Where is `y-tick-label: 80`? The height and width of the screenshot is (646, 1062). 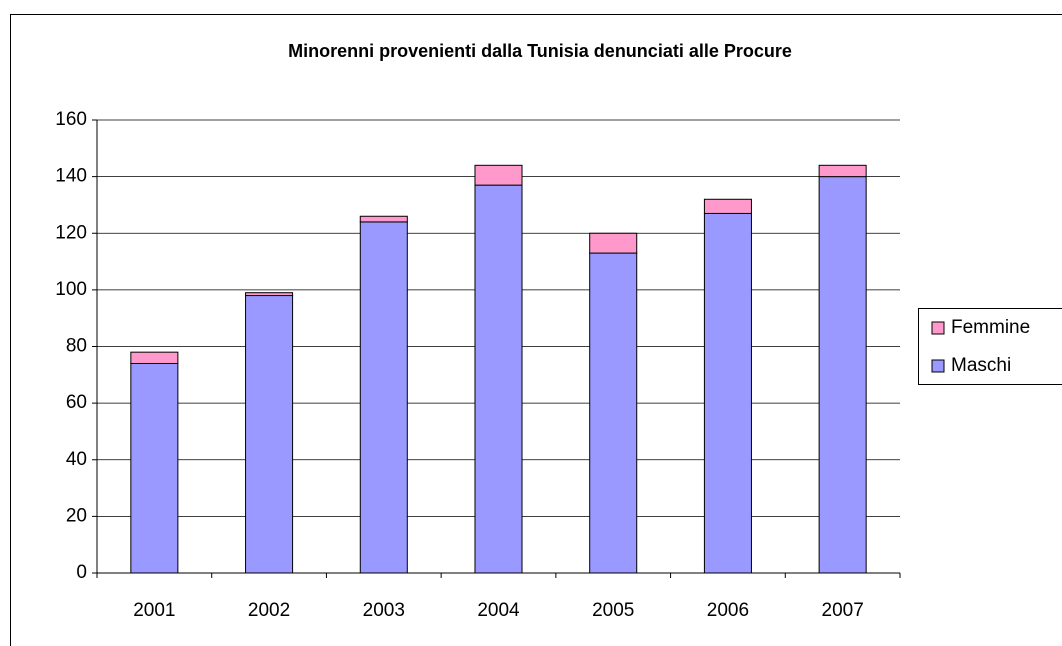 y-tick-label: 80 is located at coordinates (76, 346).